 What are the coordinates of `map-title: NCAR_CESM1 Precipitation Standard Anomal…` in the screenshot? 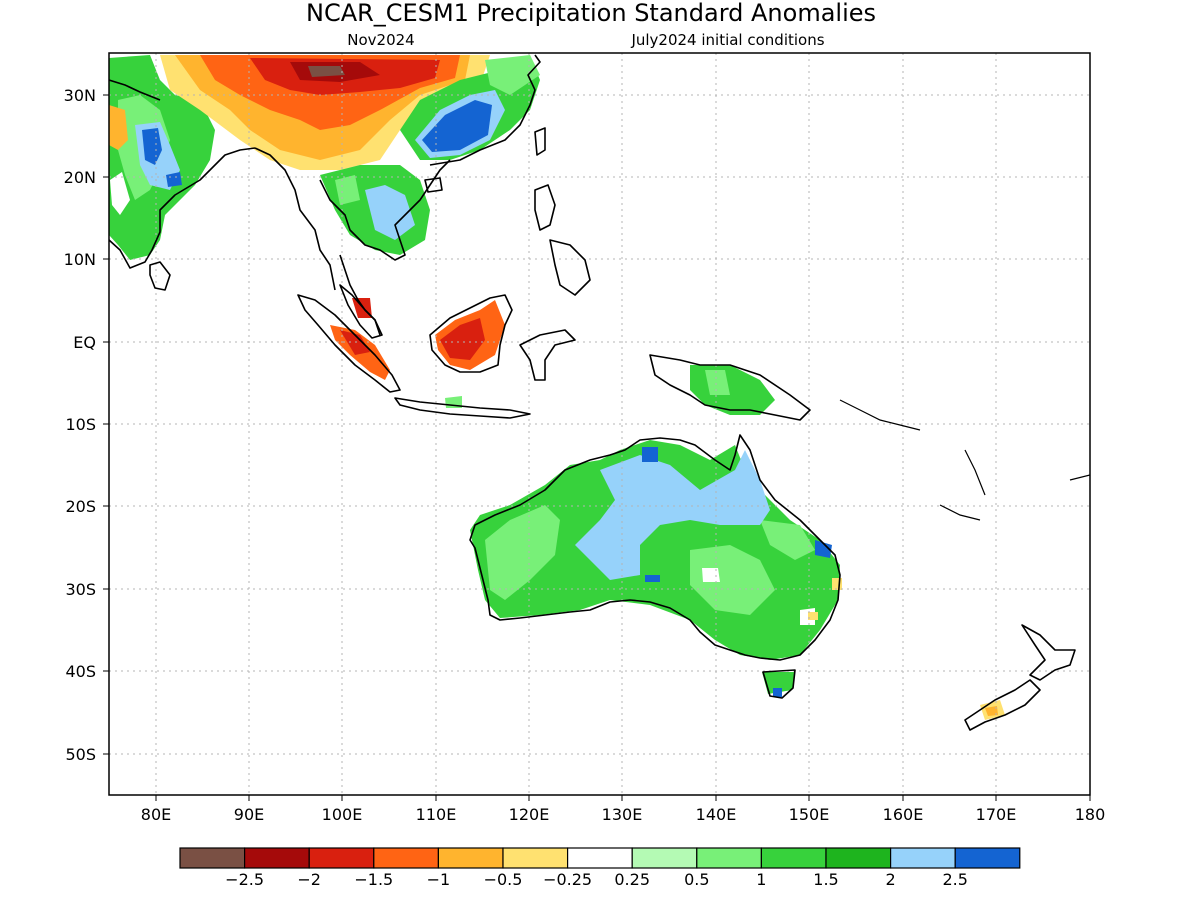 It's located at (591, 13).